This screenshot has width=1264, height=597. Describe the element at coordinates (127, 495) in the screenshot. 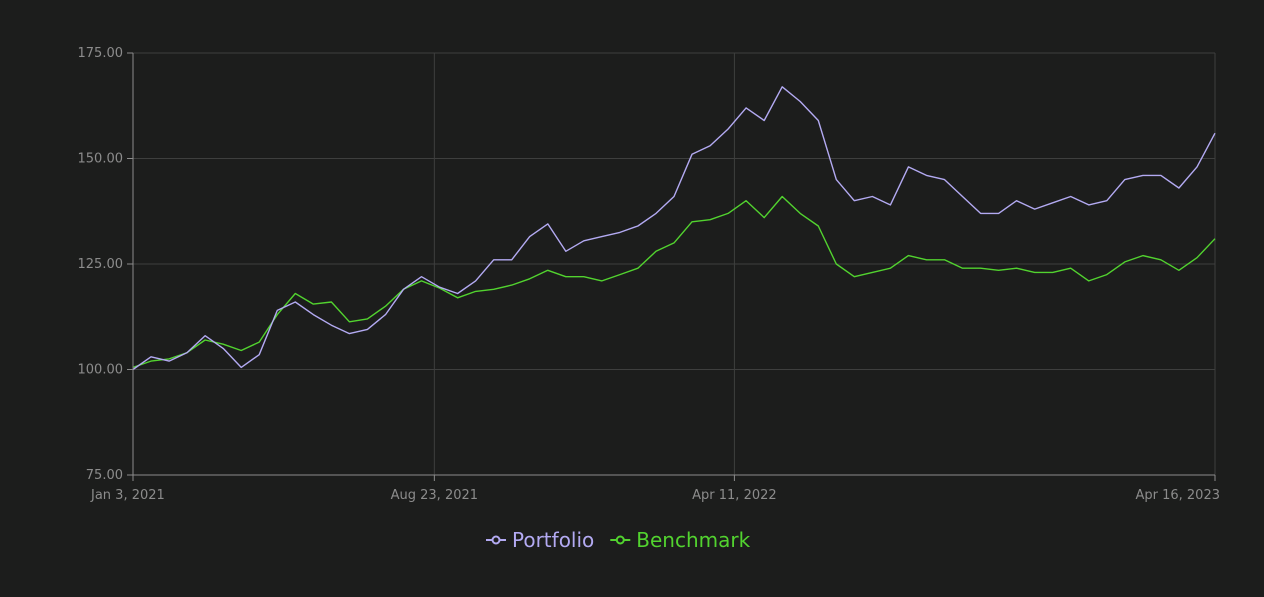

I see `x-tick-label: Jan 3, 2021` at that location.